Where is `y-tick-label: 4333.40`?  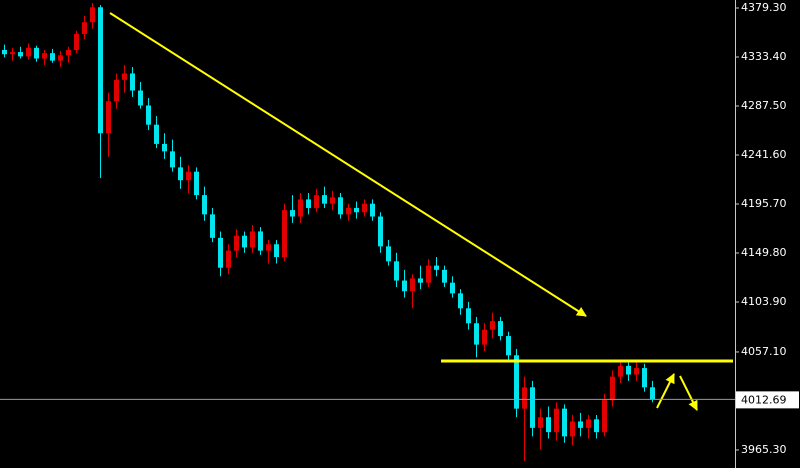
y-tick-label: 4333.40 is located at coordinates (764, 56).